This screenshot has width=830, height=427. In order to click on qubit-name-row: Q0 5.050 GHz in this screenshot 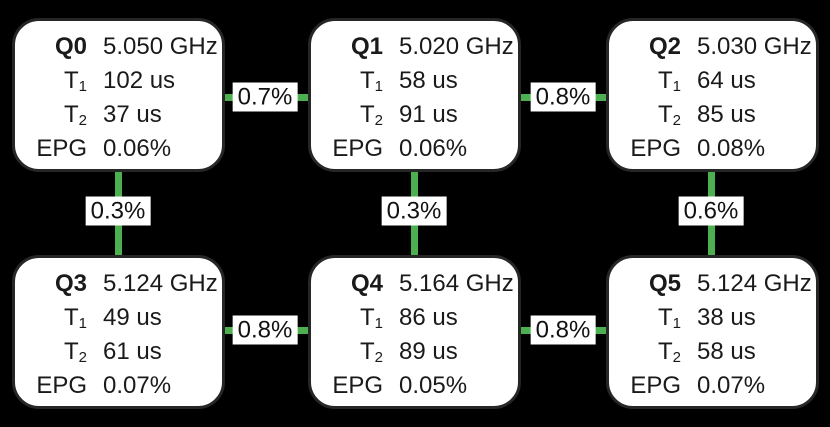, I will do `click(118, 47)`.